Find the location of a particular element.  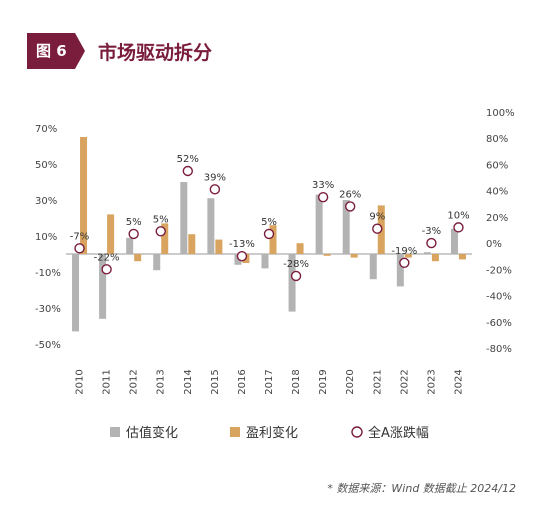

index-data-label: -7% is located at coordinates (79, 236).